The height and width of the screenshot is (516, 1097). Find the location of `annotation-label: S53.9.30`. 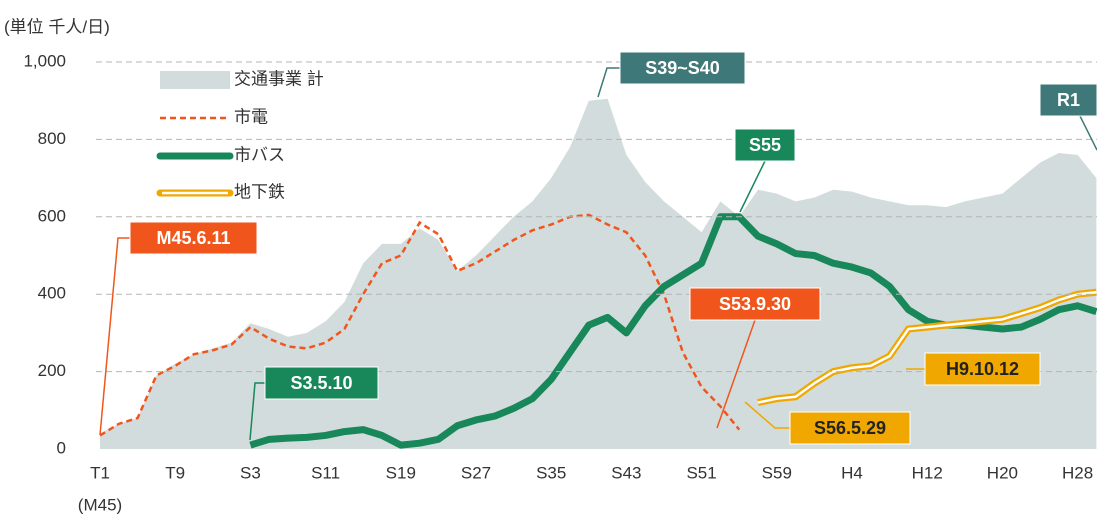

annotation-label: S53.9.30 is located at coordinates (755, 304).